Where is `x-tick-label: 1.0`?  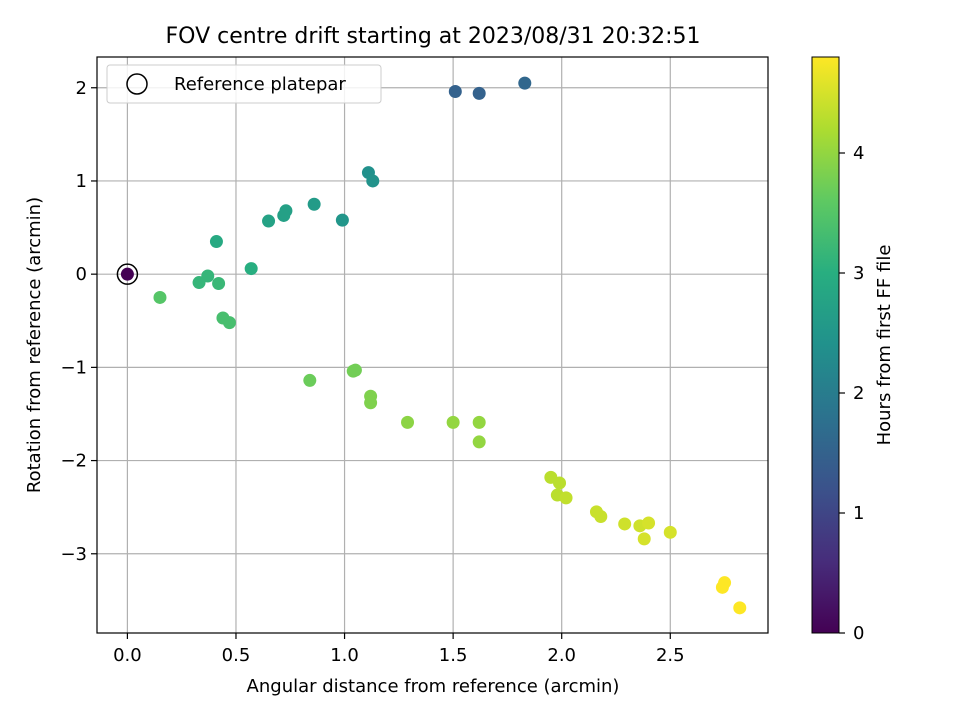
x-tick-label: 1.0 is located at coordinates (344, 655).